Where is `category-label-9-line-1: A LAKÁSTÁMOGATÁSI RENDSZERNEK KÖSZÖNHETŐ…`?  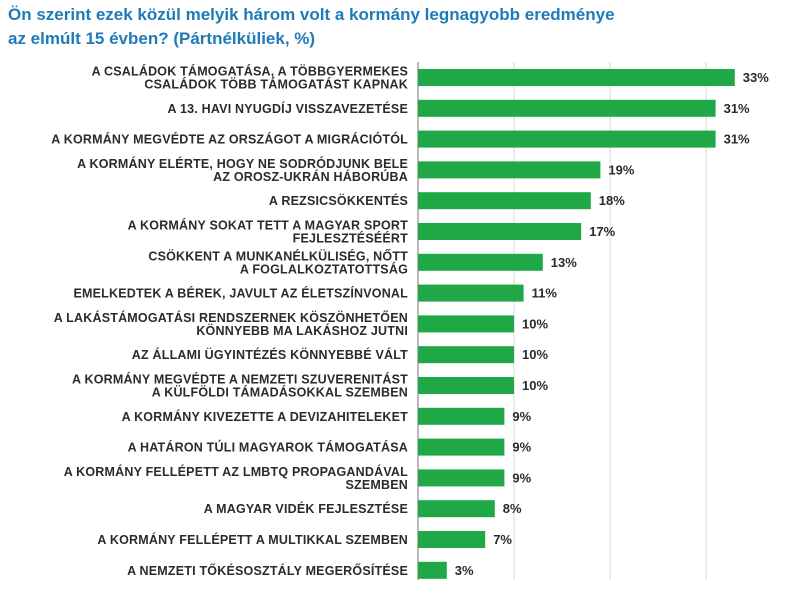 category-label-9-line-1: A LAKÁSTÁMOGATÁSI RENDSZERNEK KÖSZÖNHETŐ… is located at coordinates (231, 317).